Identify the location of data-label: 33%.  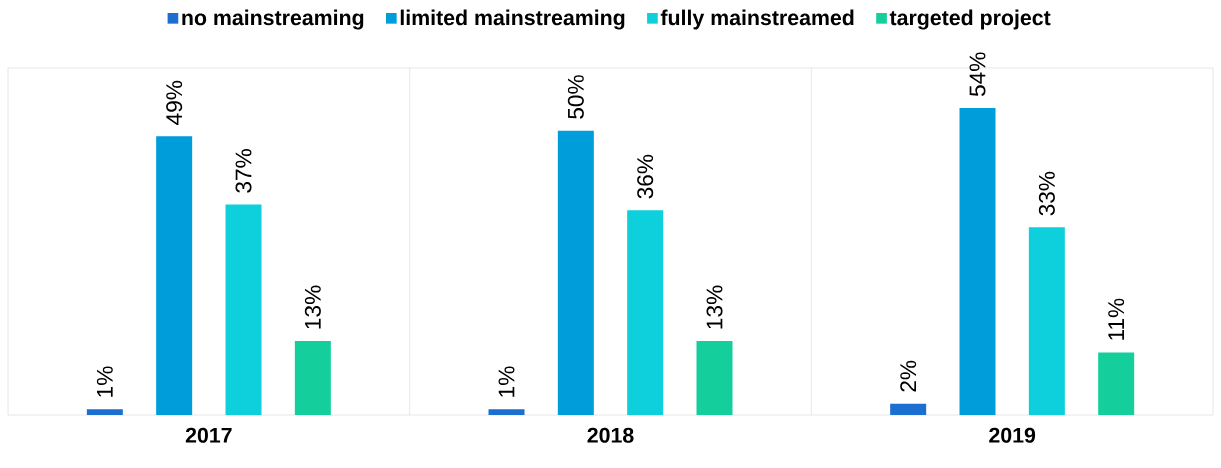
(1046, 193).